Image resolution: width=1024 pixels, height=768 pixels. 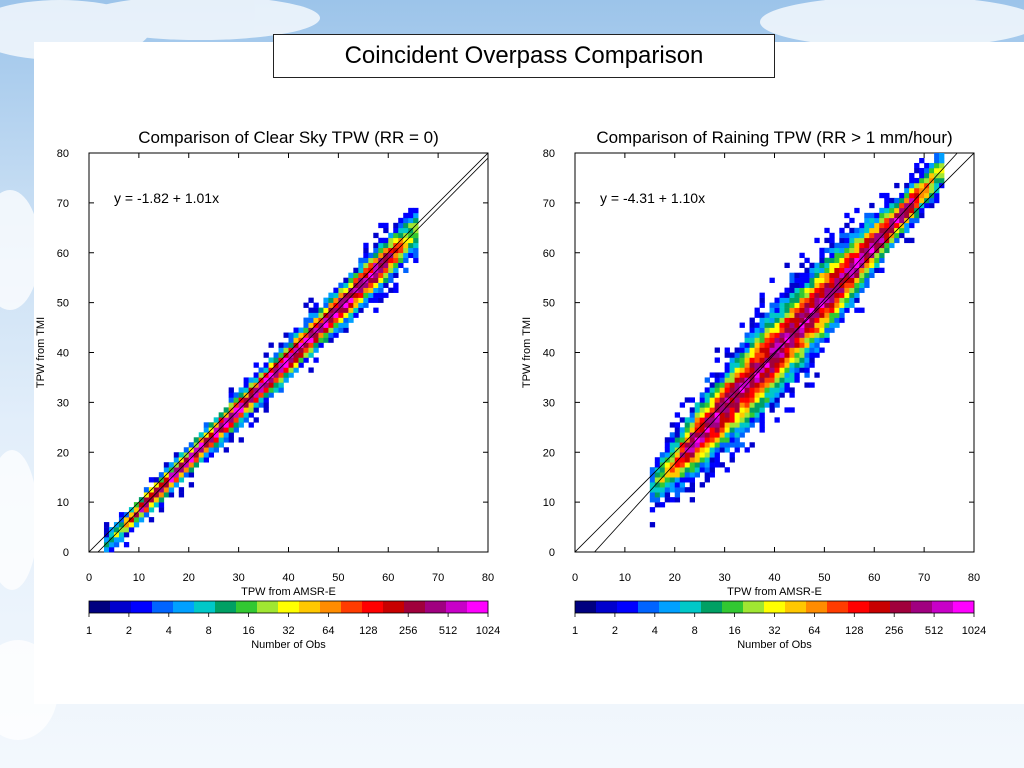 I want to click on y-tick-label: 30, so click(x=63, y=403).